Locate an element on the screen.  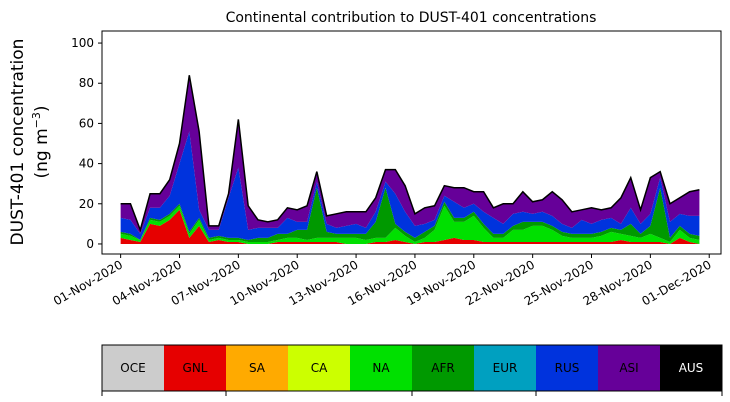
legend-swatch-eur is located at coordinates (505, 368).